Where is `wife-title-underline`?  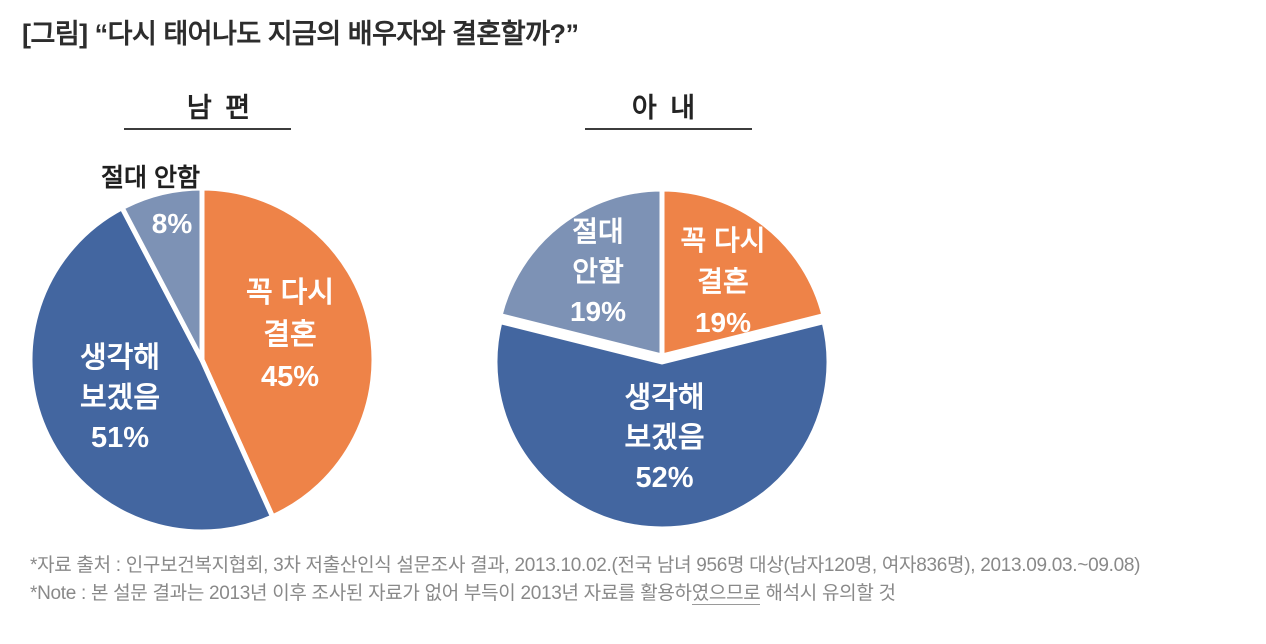 wife-title-underline is located at coordinates (668, 129).